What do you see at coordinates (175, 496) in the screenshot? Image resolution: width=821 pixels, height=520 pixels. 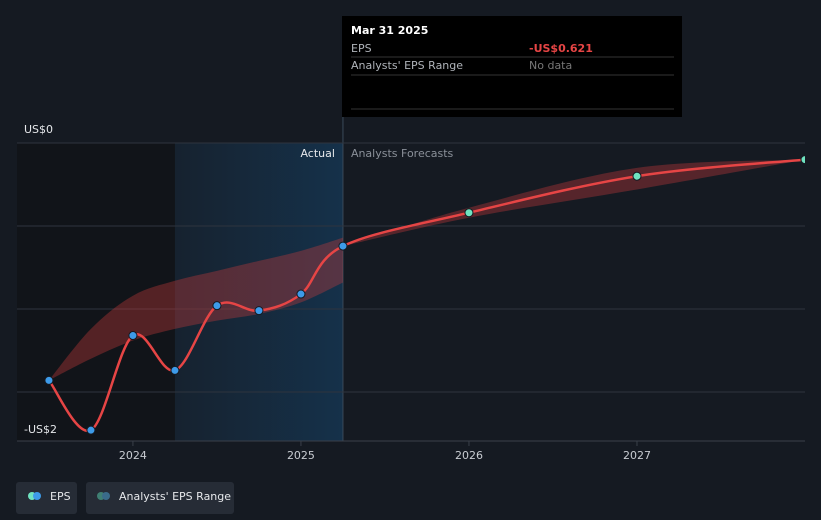 I see `legend-label: Analysts' EPS Range` at bounding box center [175, 496].